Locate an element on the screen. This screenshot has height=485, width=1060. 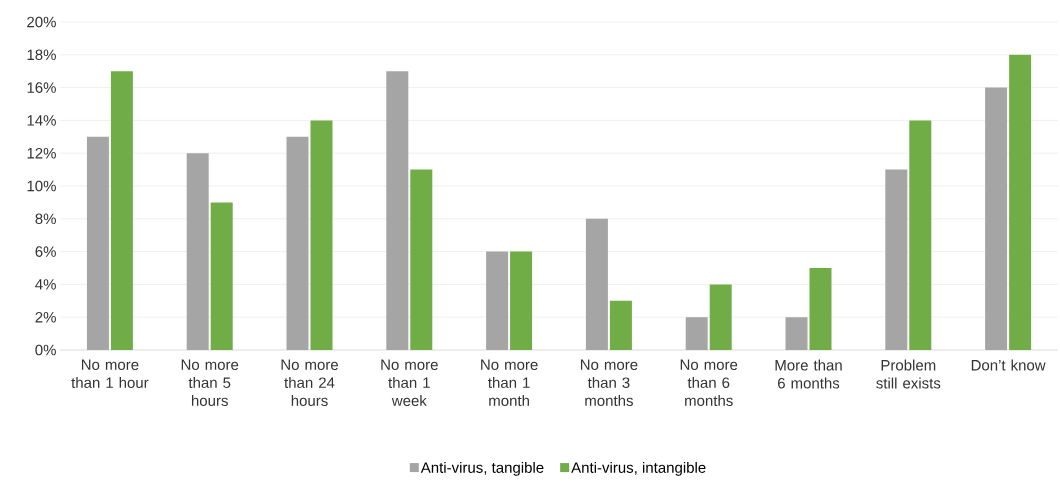
x-tick-label: Problem still exists is located at coordinates (908, 374).